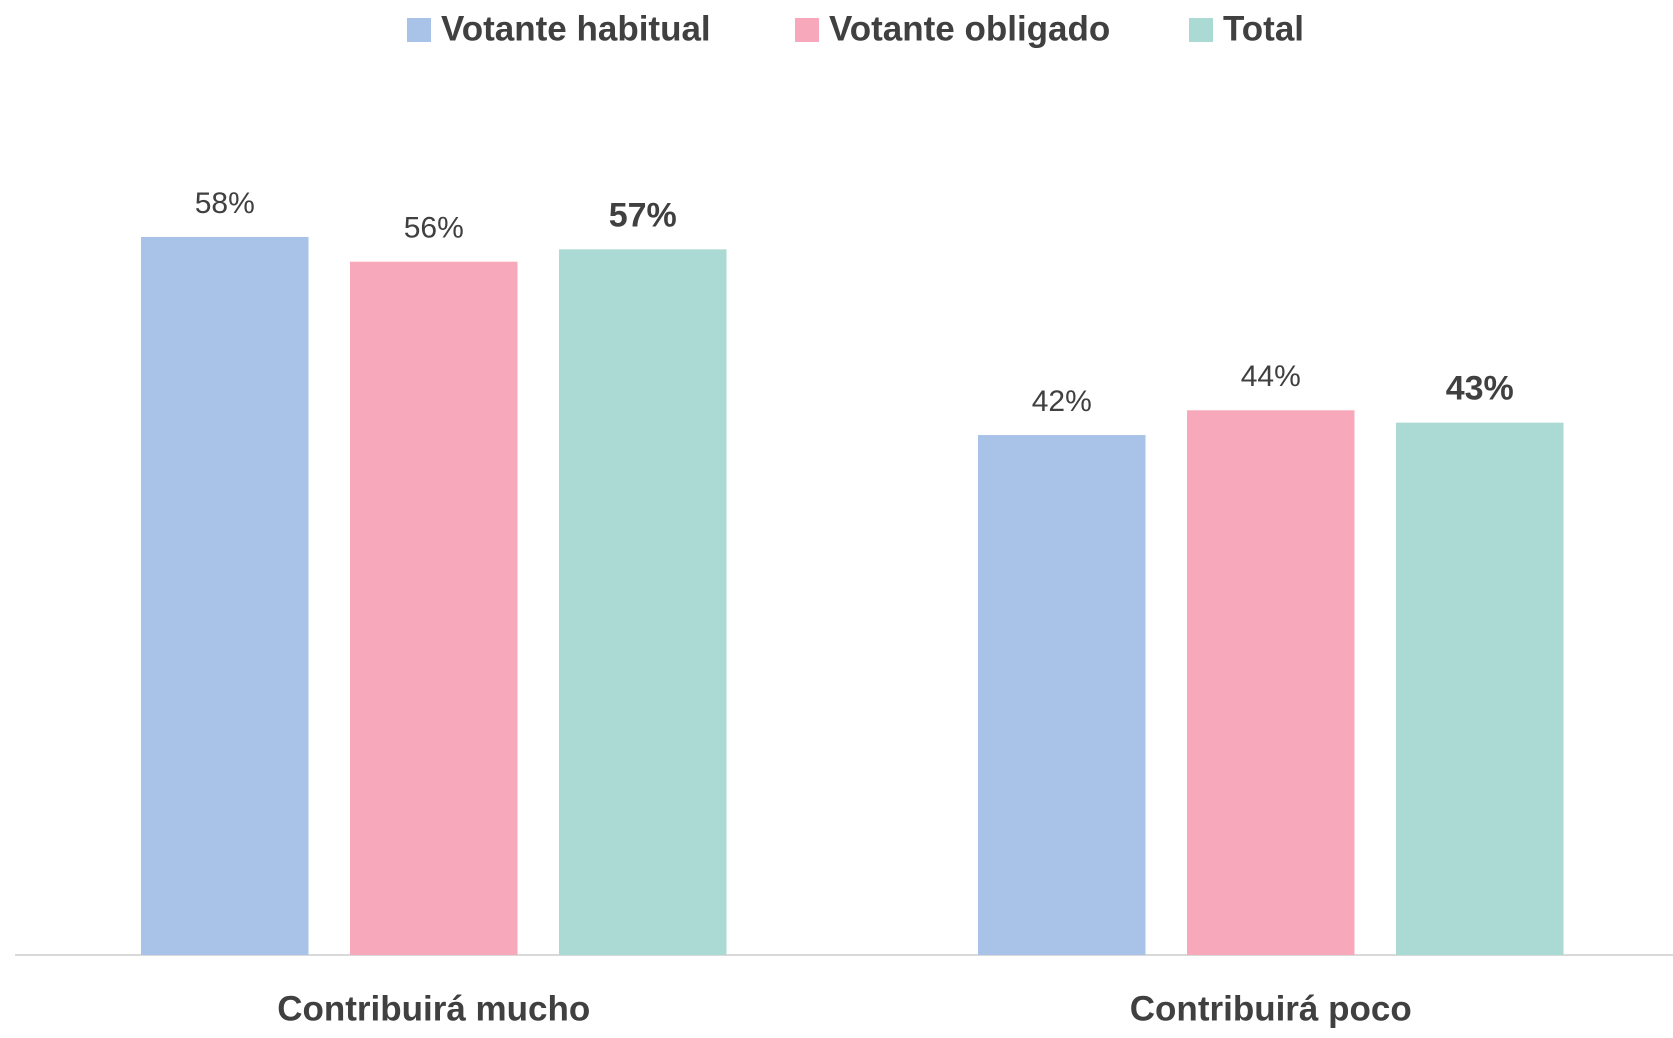 The image size is (1673, 1038). Describe the element at coordinates (643, 215) in the screenshot. I see `value-label: 57%` at that location.